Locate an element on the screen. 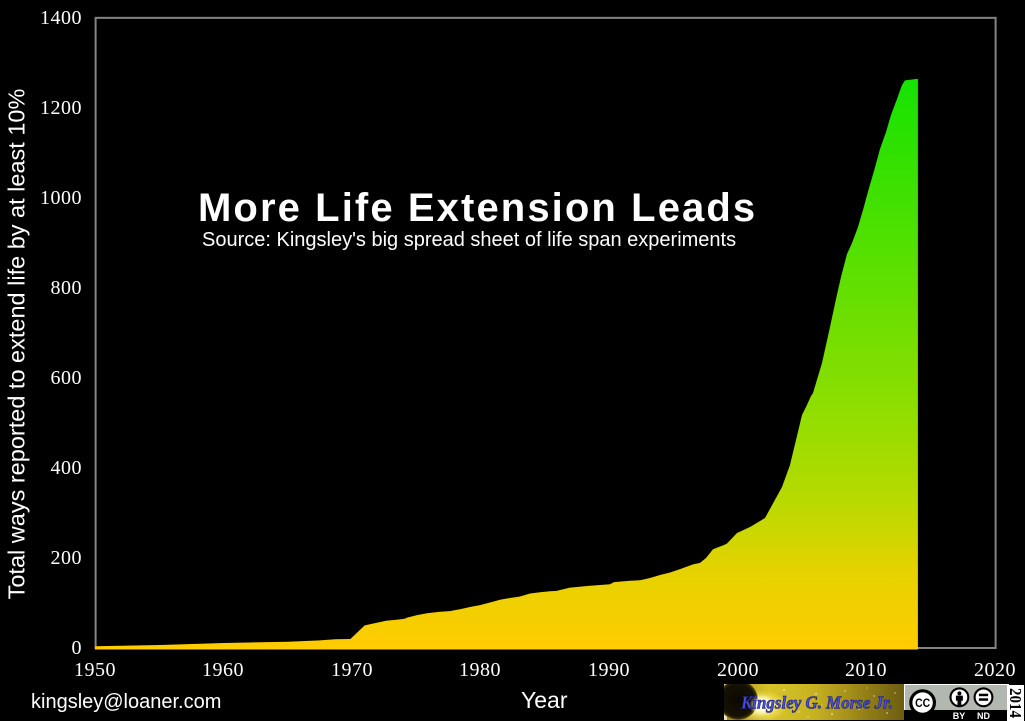  svg-text: 2014 is located at coordinates (1015, 703).